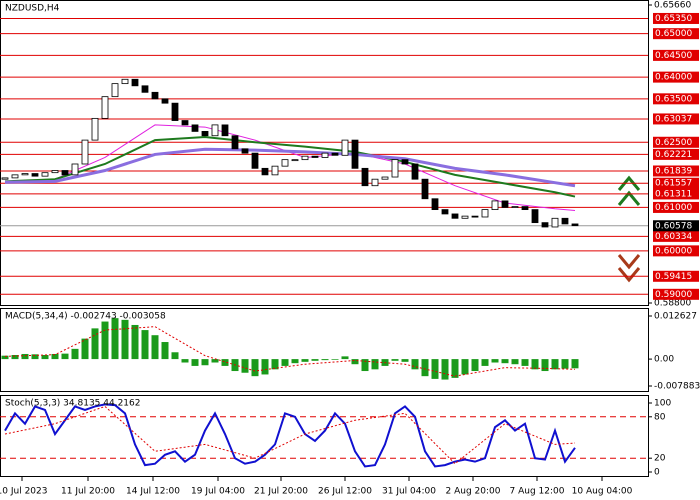 The height and width of the screenshot is (500, 700). I want to click on panel-title: NZDUSD,H4, so click(32, 9).